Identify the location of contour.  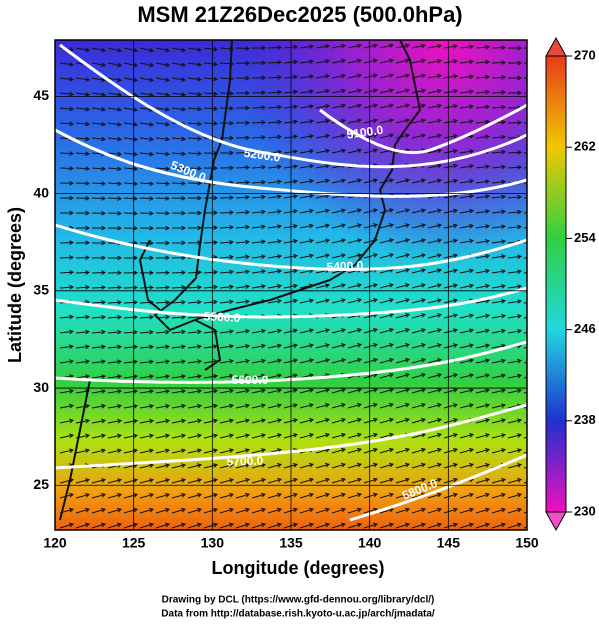
(291, 362).